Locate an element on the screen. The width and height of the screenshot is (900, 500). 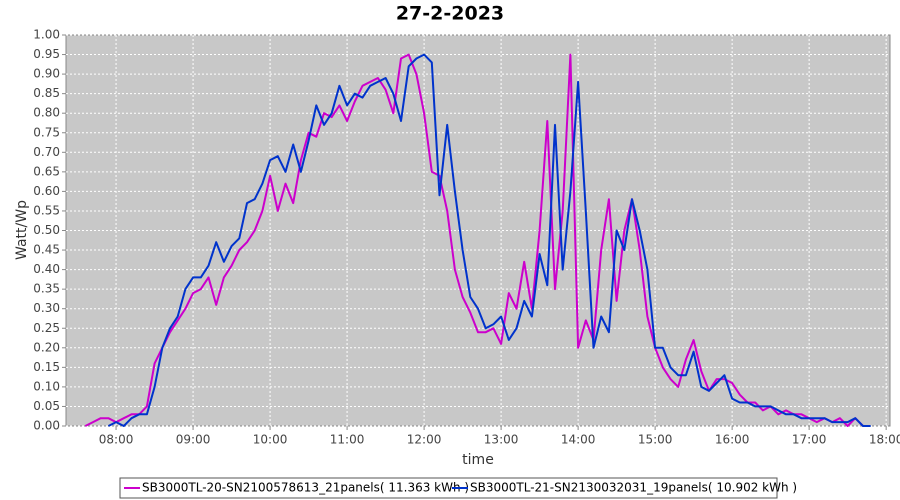
x-tick-label: 14:00 is located at coordinates (578, 440).